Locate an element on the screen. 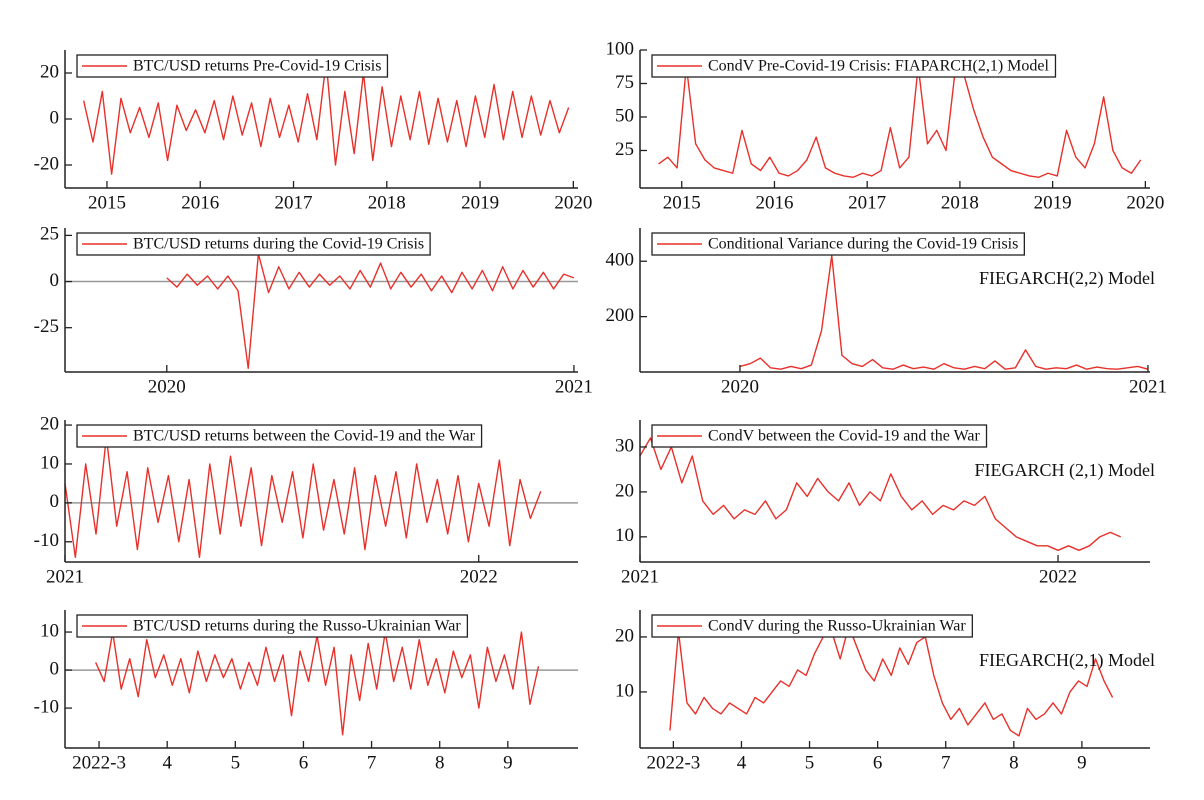 This screenshot has width=1204, height=800. y-tick-label: 75 is located at coordinates (624, 82).